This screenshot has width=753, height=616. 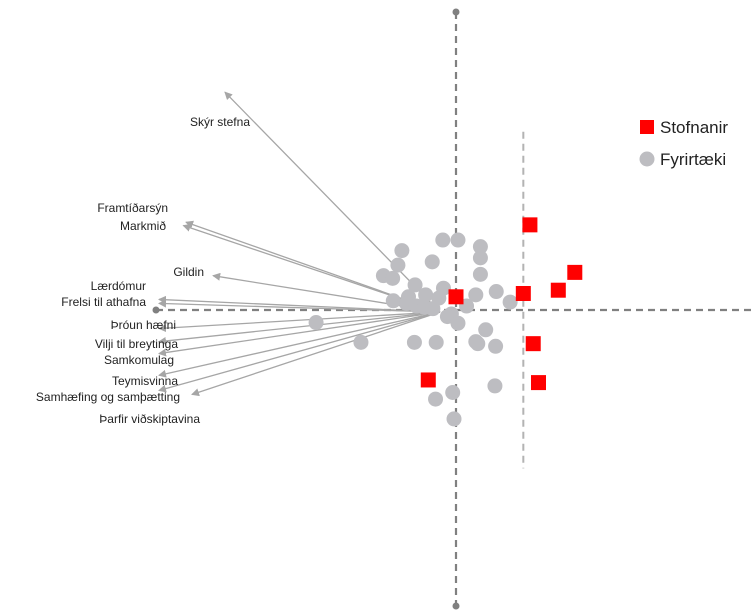 I want to click on legend-label-fyrirtaeki: Fyrirtæki, so click(x=693, y=159).